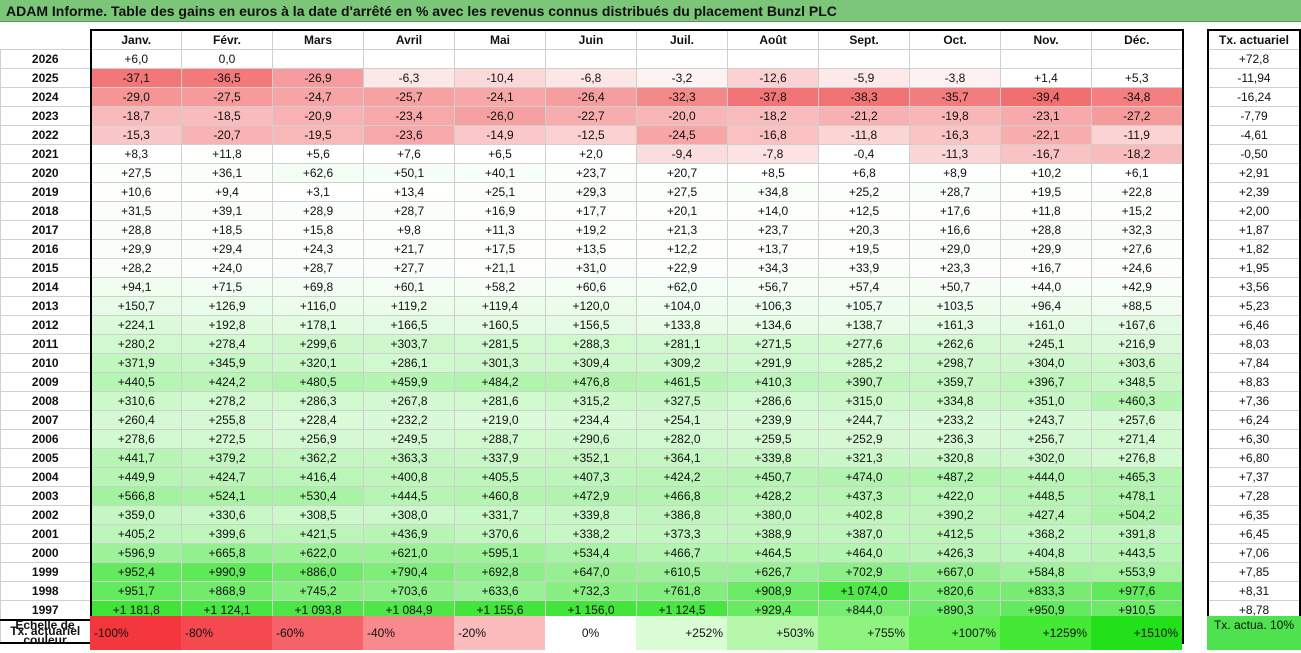 The height and width of the screenshot is (653, 1301). I want to click on gain-cell: +6,8, so click(864, 173).